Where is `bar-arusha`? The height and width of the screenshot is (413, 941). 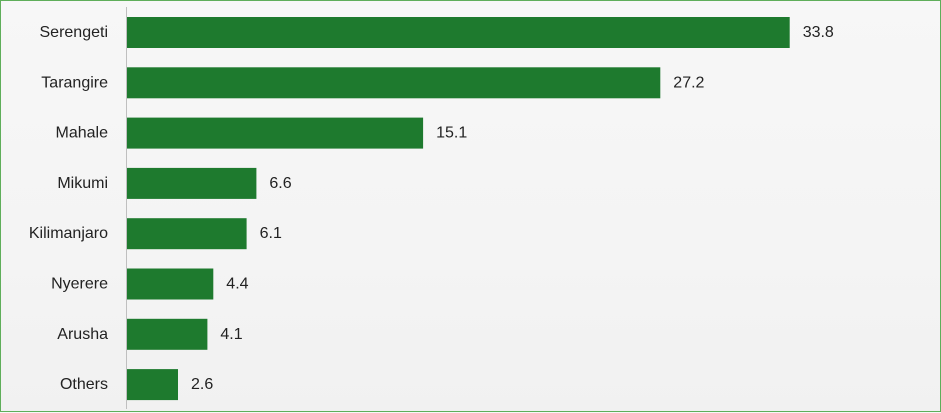
bar-arusha is located at coordinates (167, 334).